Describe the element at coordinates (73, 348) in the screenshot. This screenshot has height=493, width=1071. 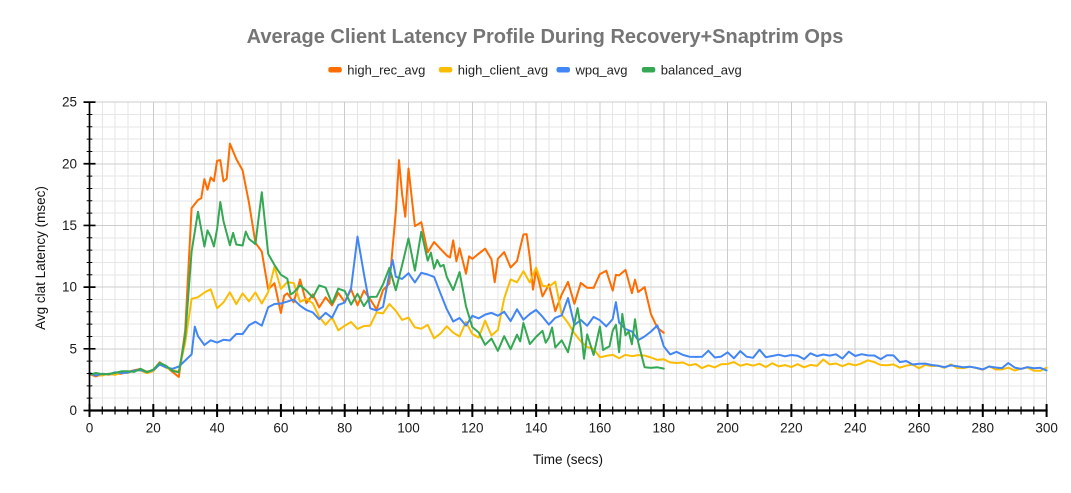
I see `svg-text: 5` at that location.